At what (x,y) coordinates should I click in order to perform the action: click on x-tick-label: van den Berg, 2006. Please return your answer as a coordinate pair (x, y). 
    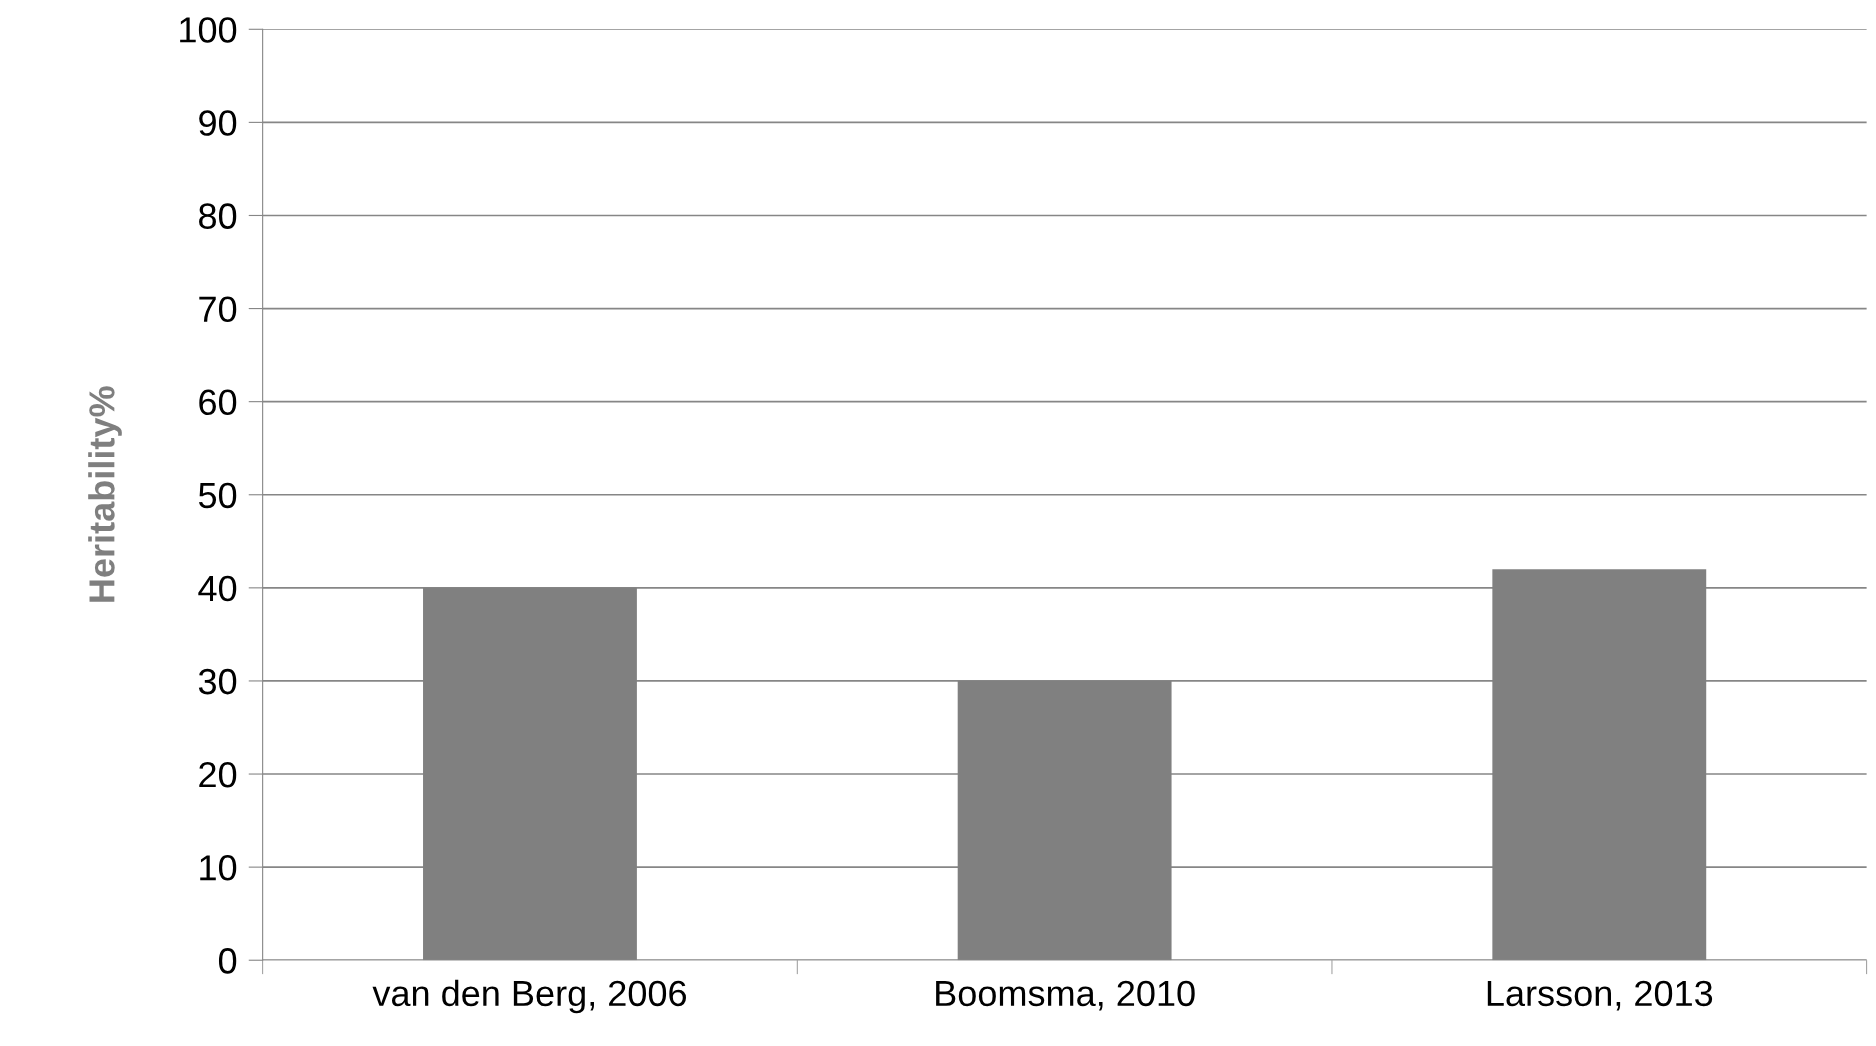
    Looking at the image, I should click on (529, 996).